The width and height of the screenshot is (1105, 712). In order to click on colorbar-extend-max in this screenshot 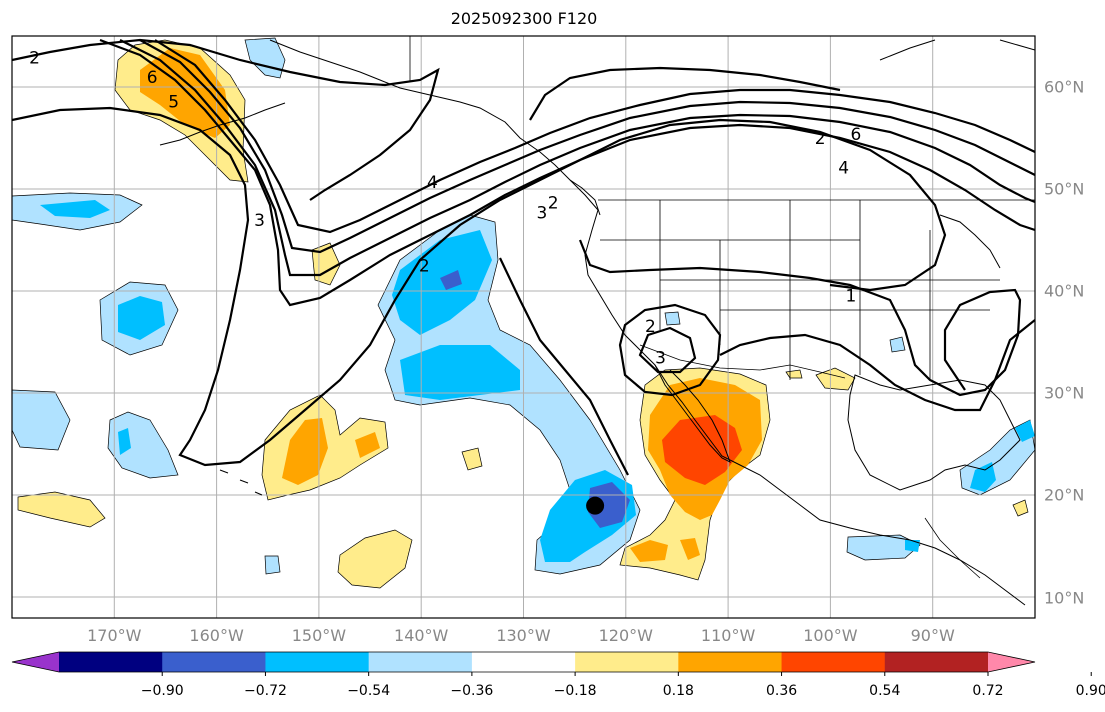, I will do `click(1011, 662)`.